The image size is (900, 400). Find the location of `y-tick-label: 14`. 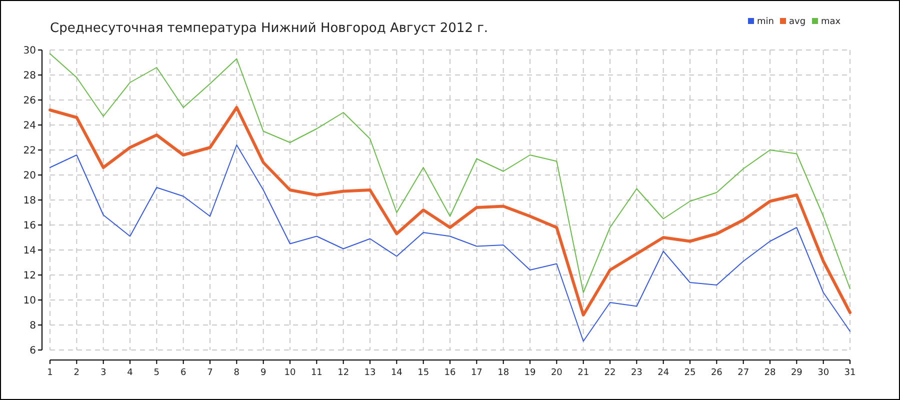

y-tick-label: 14 is located at coordinates (29, 251).